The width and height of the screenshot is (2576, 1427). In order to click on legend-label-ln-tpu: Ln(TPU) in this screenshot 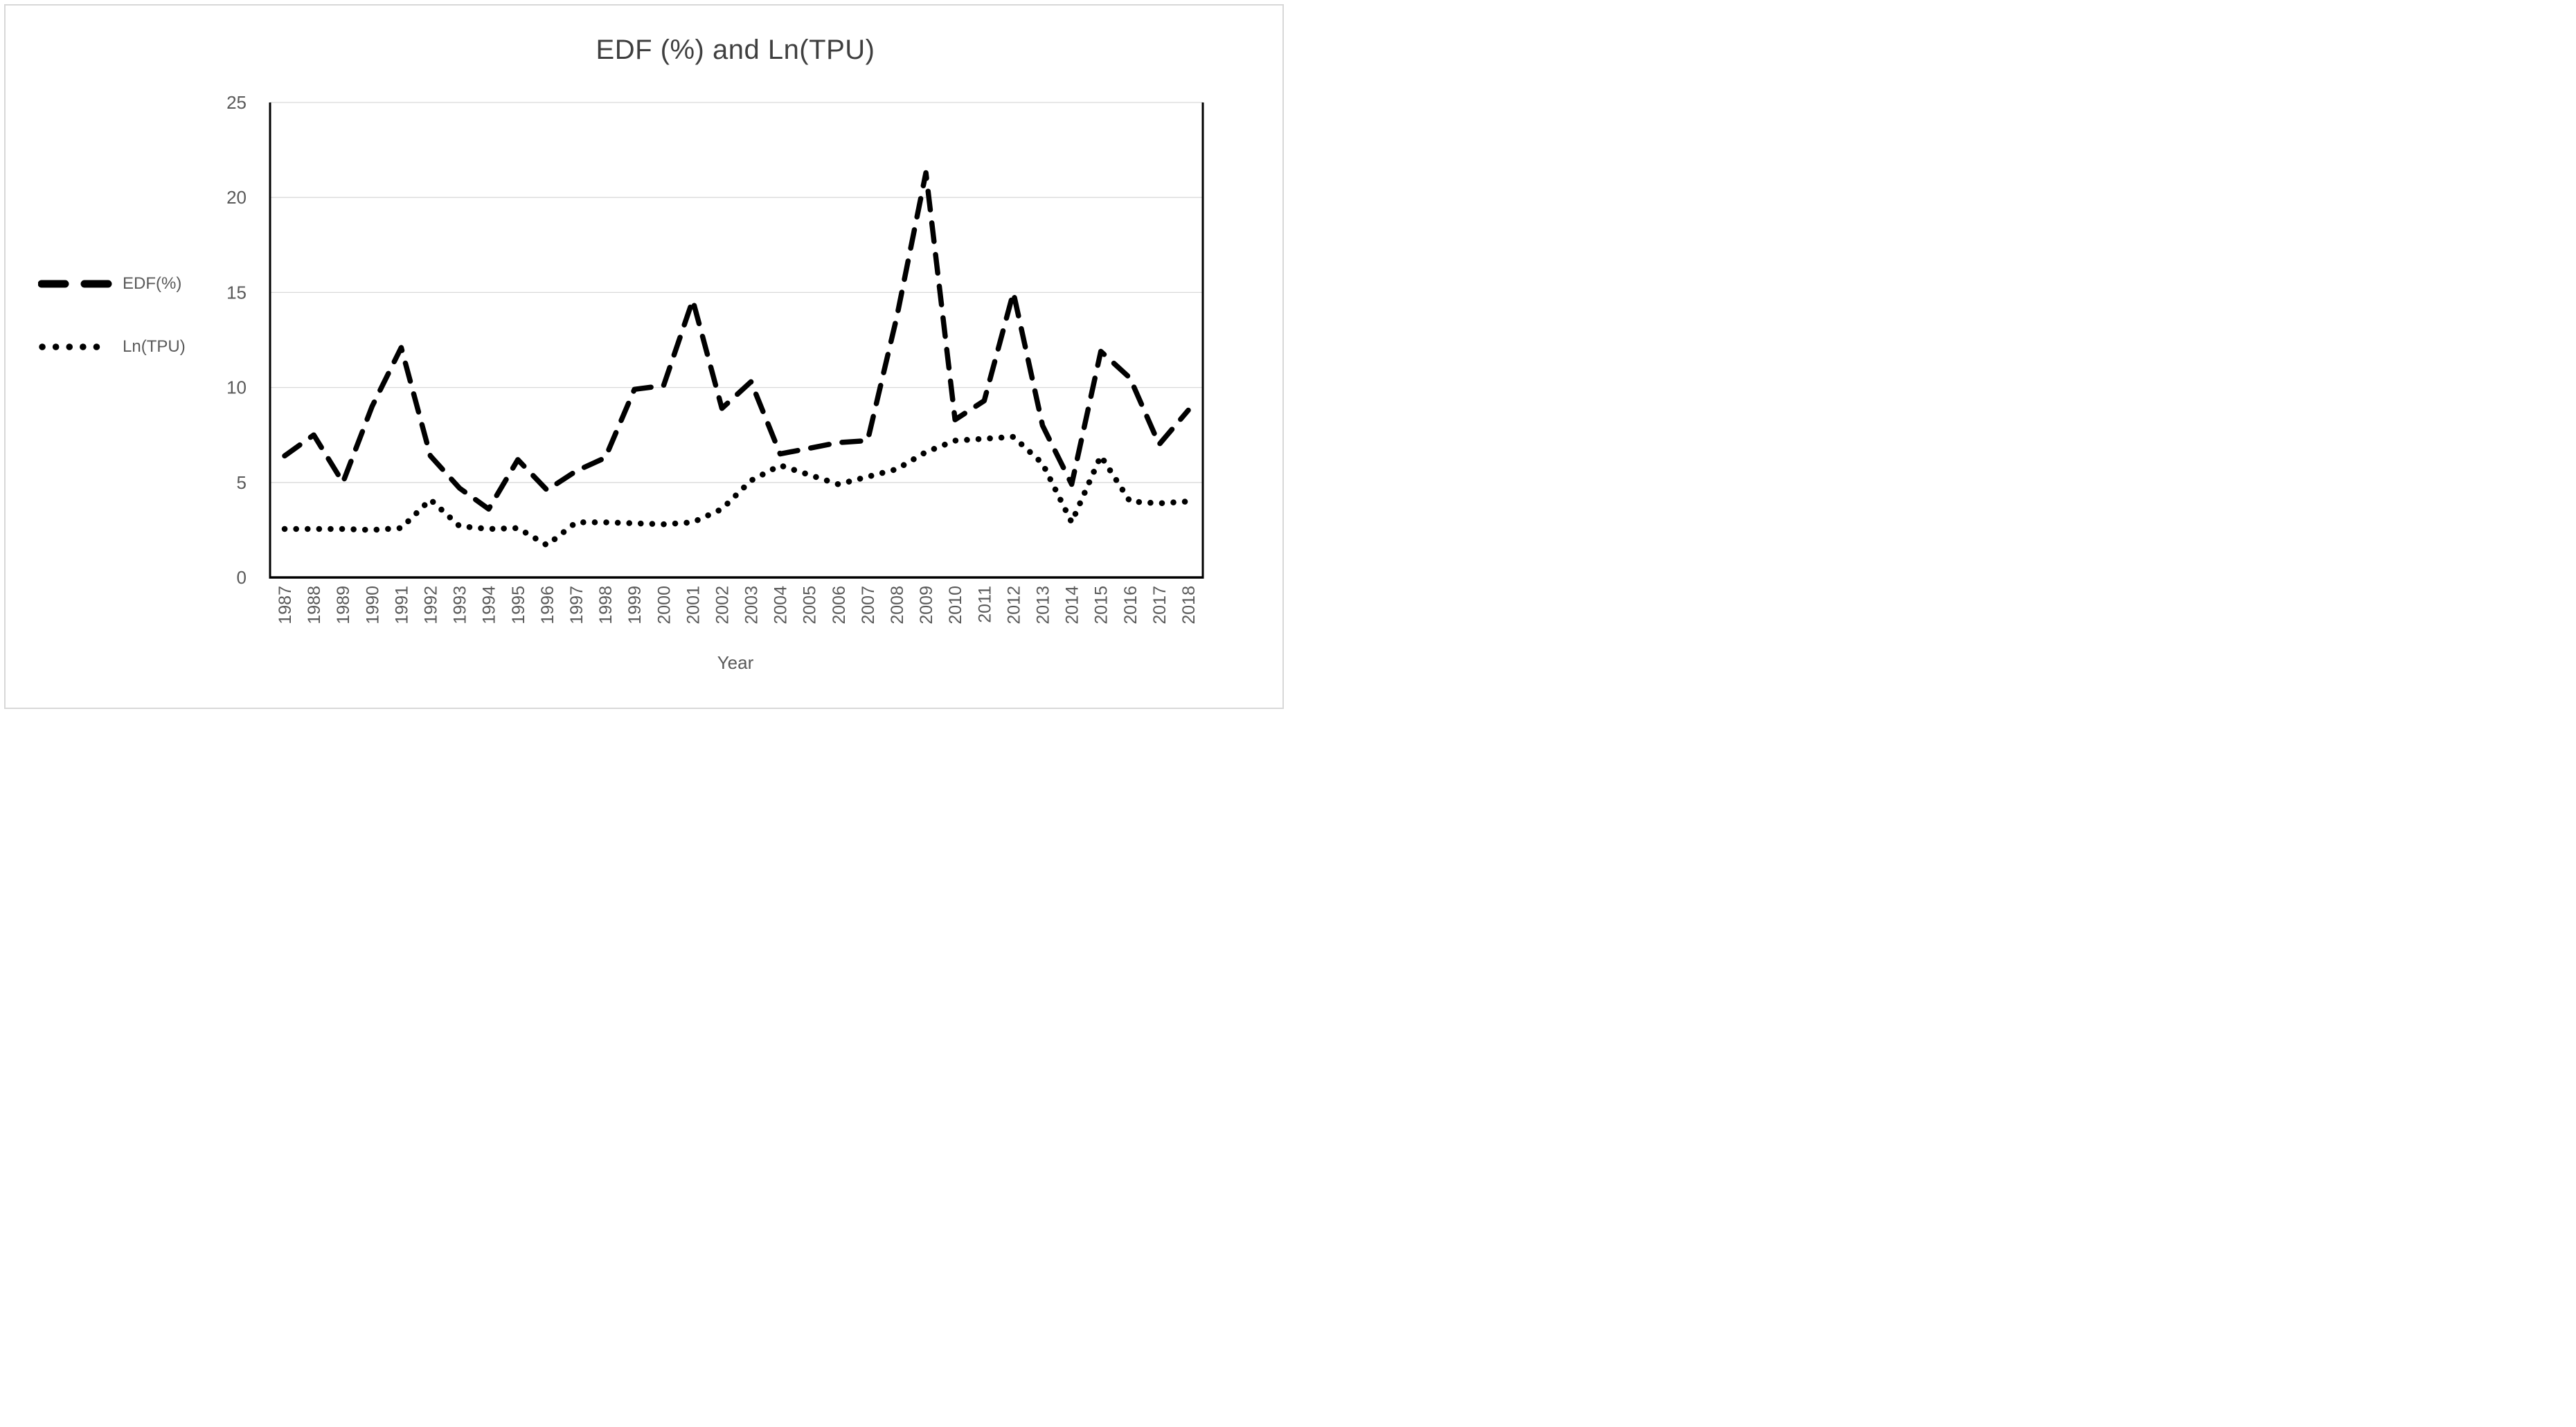, I will do `click(154, 346)`.